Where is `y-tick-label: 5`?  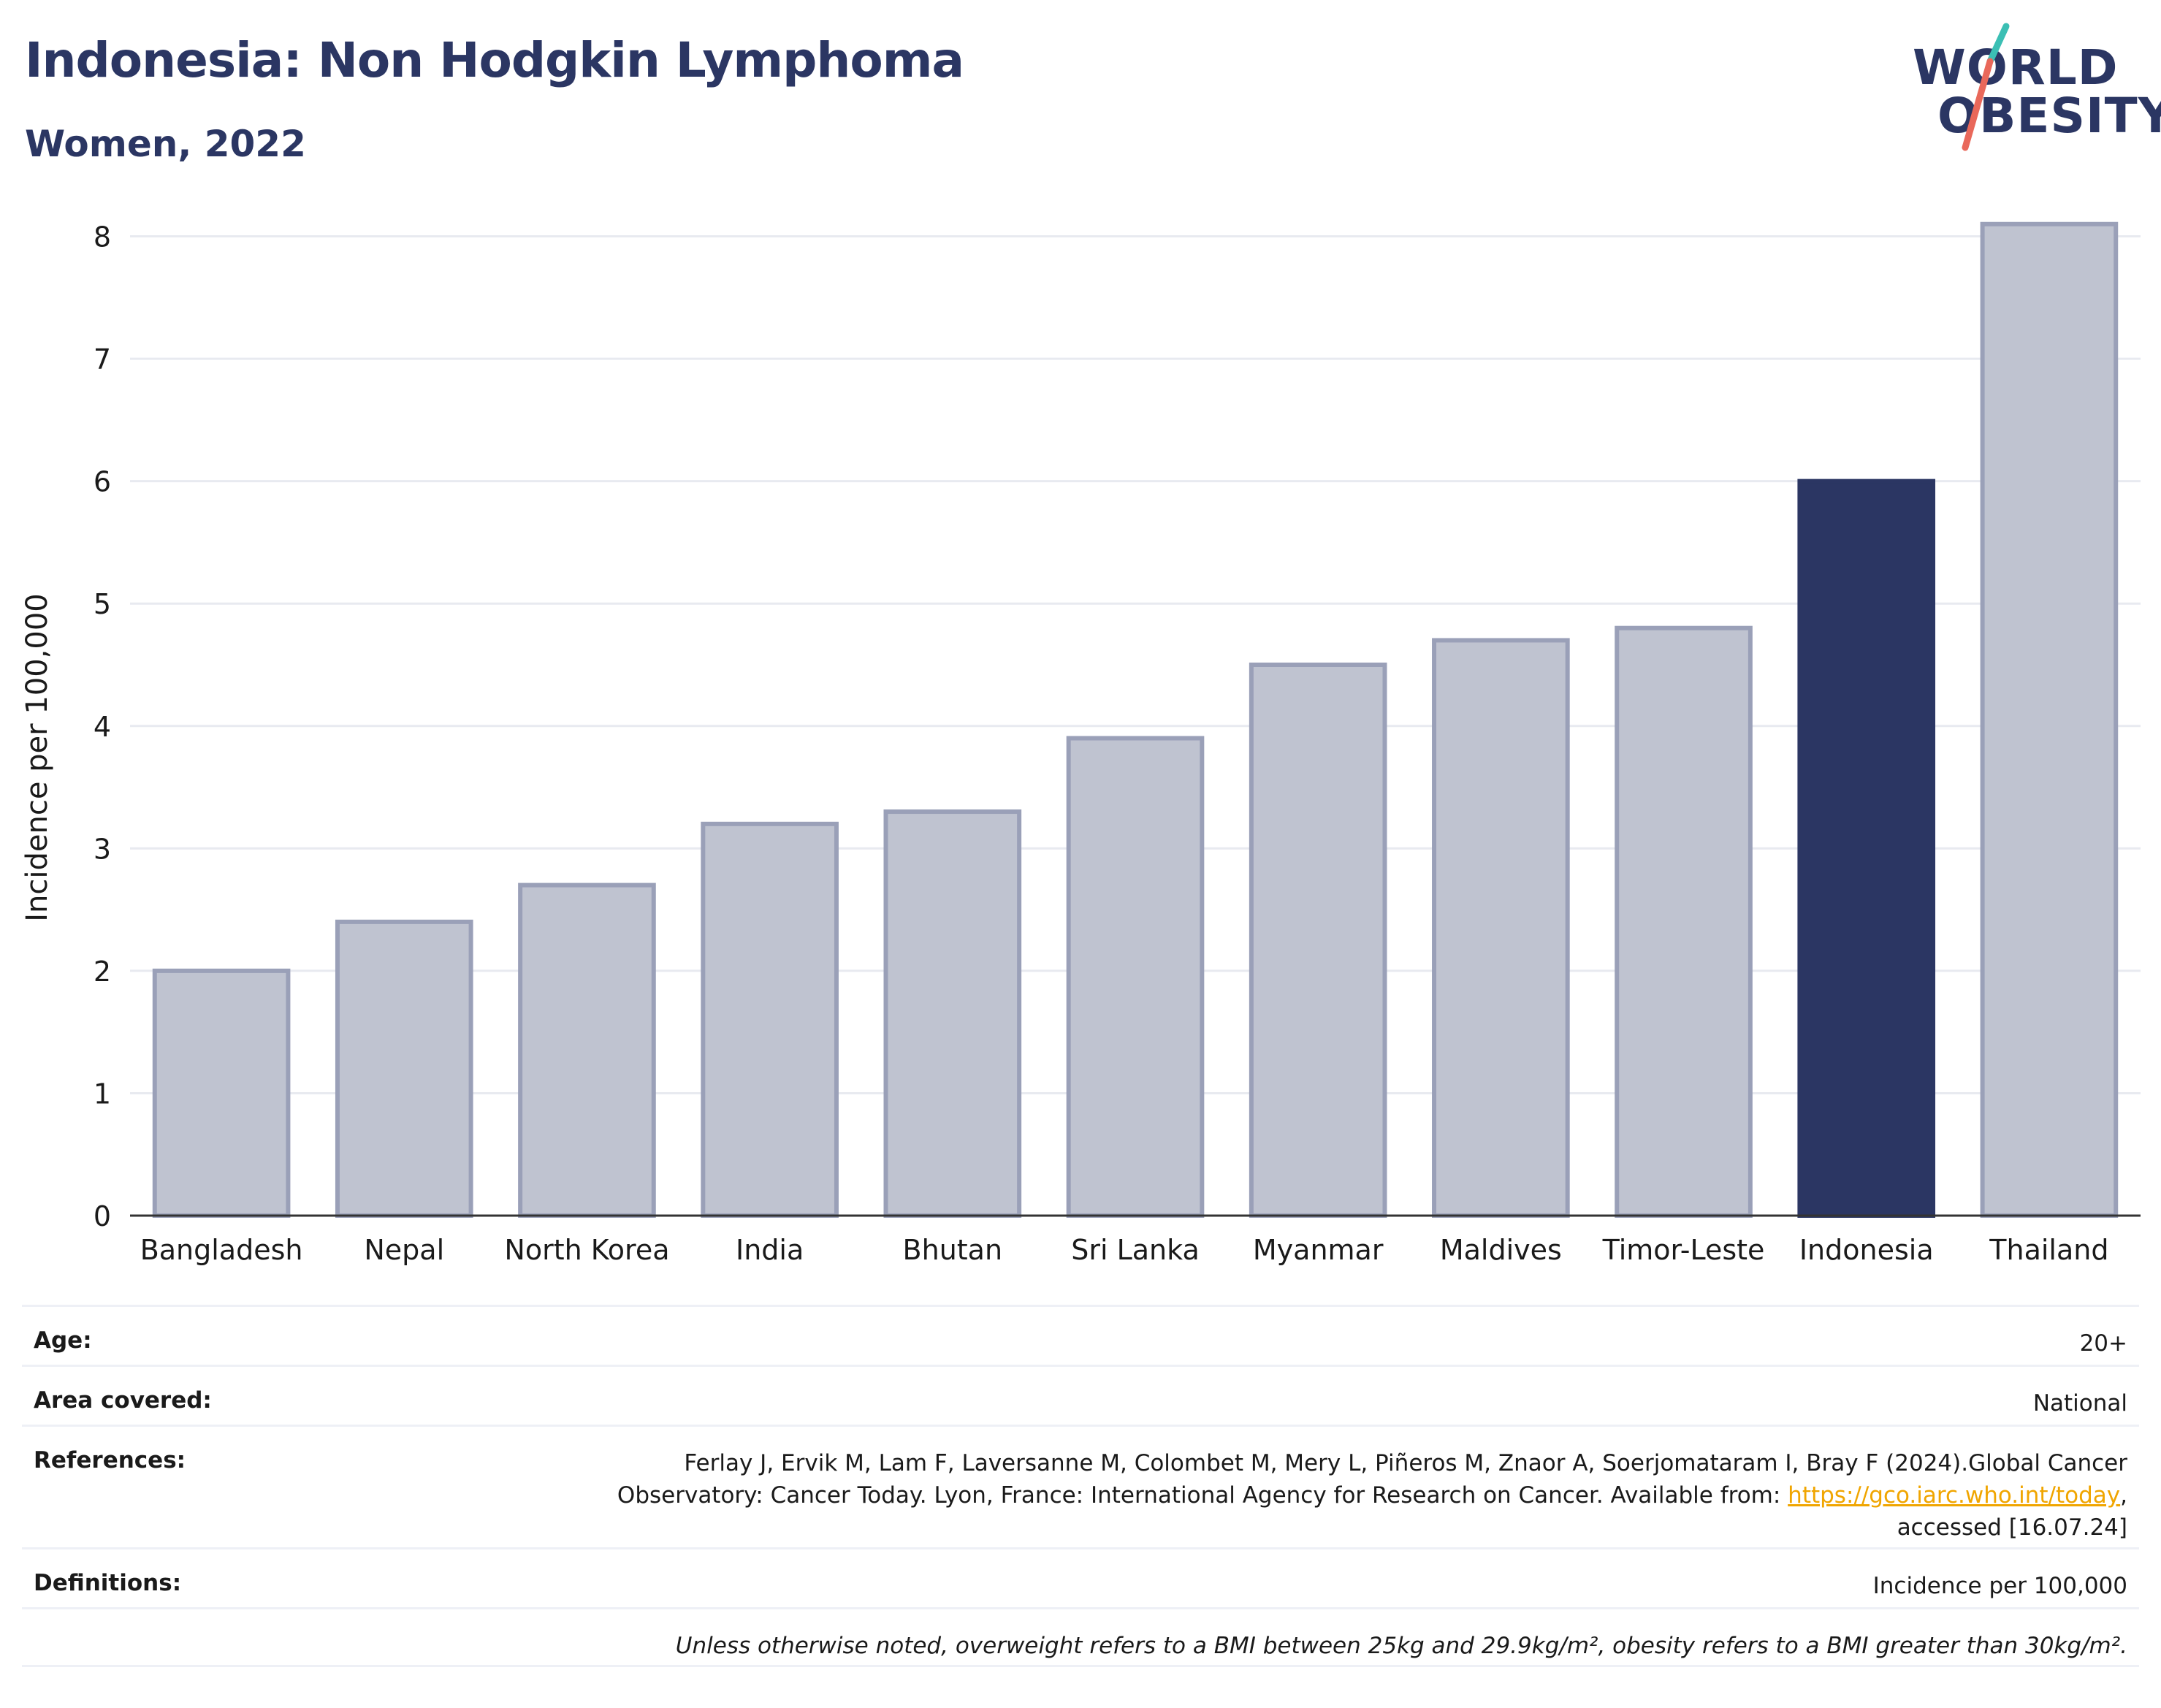 y-tick-label: 5 is located at coordinates (102, 604).